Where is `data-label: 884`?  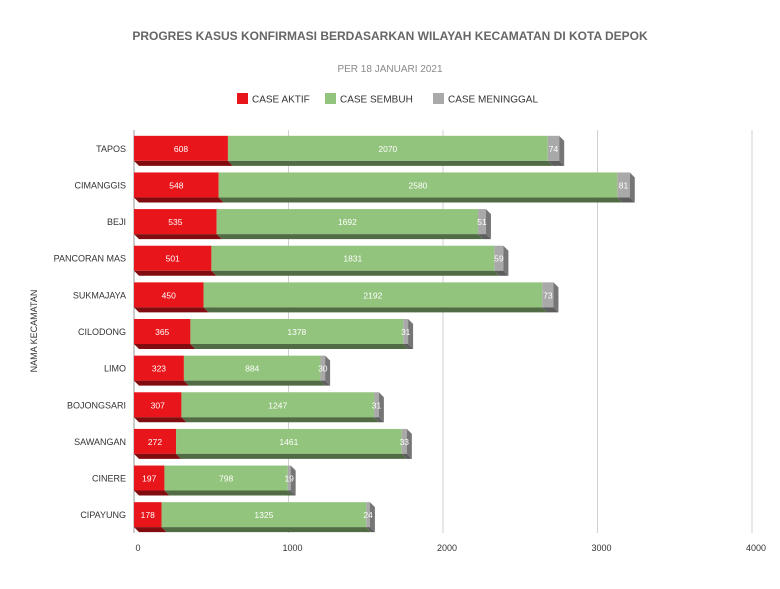 data-label: 884 is located at coordinates (252, 369).